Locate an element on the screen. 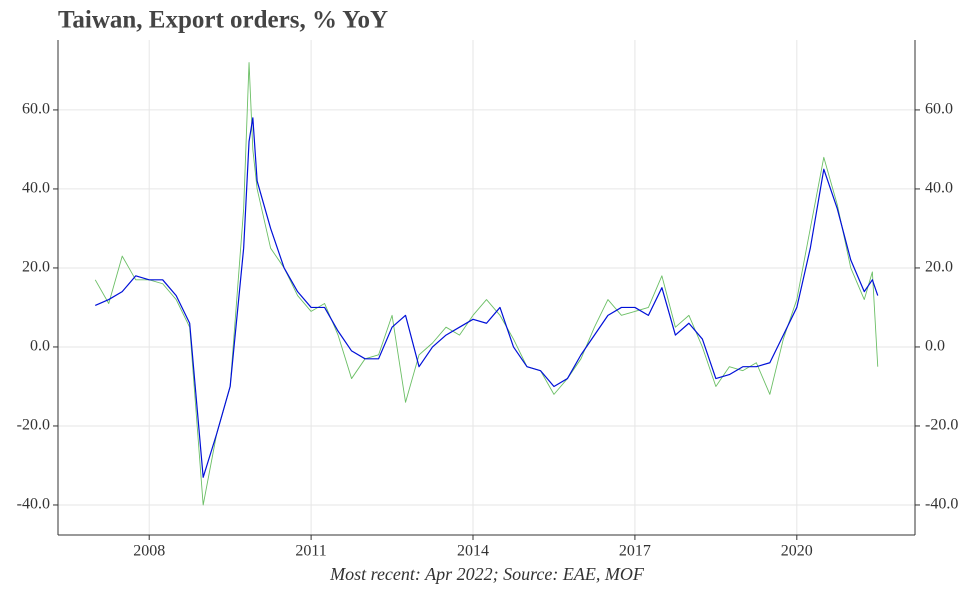 The width and height of the screenshot is (972, 589). y-tick-label: 40.0 is located at coordinates (36, 188).